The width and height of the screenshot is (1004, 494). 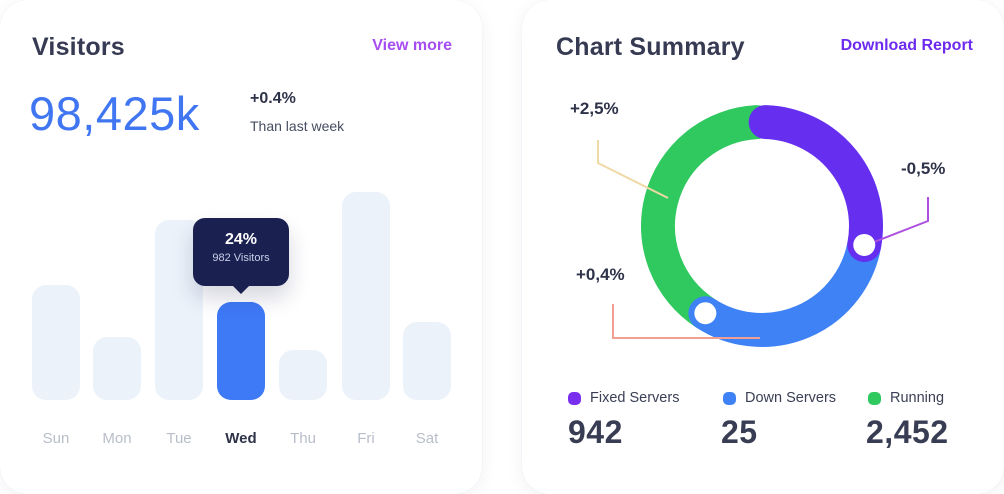 I want to click on download-report-link: Download Report, so click(x=906, y=45).